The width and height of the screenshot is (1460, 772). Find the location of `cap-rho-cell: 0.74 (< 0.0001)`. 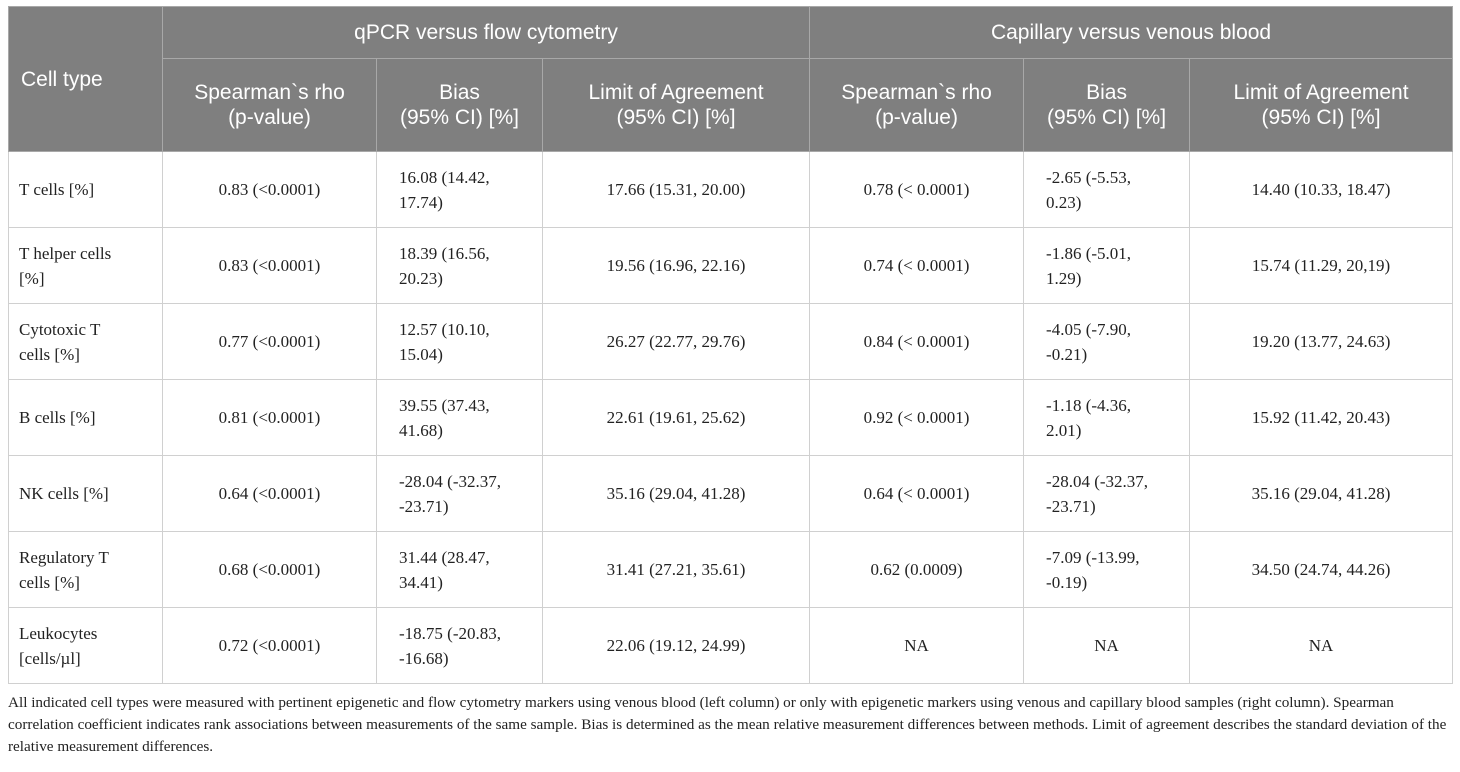

cap-rho-cell: 0.74 (< 0.0001) is located at coordinates (917, 265).